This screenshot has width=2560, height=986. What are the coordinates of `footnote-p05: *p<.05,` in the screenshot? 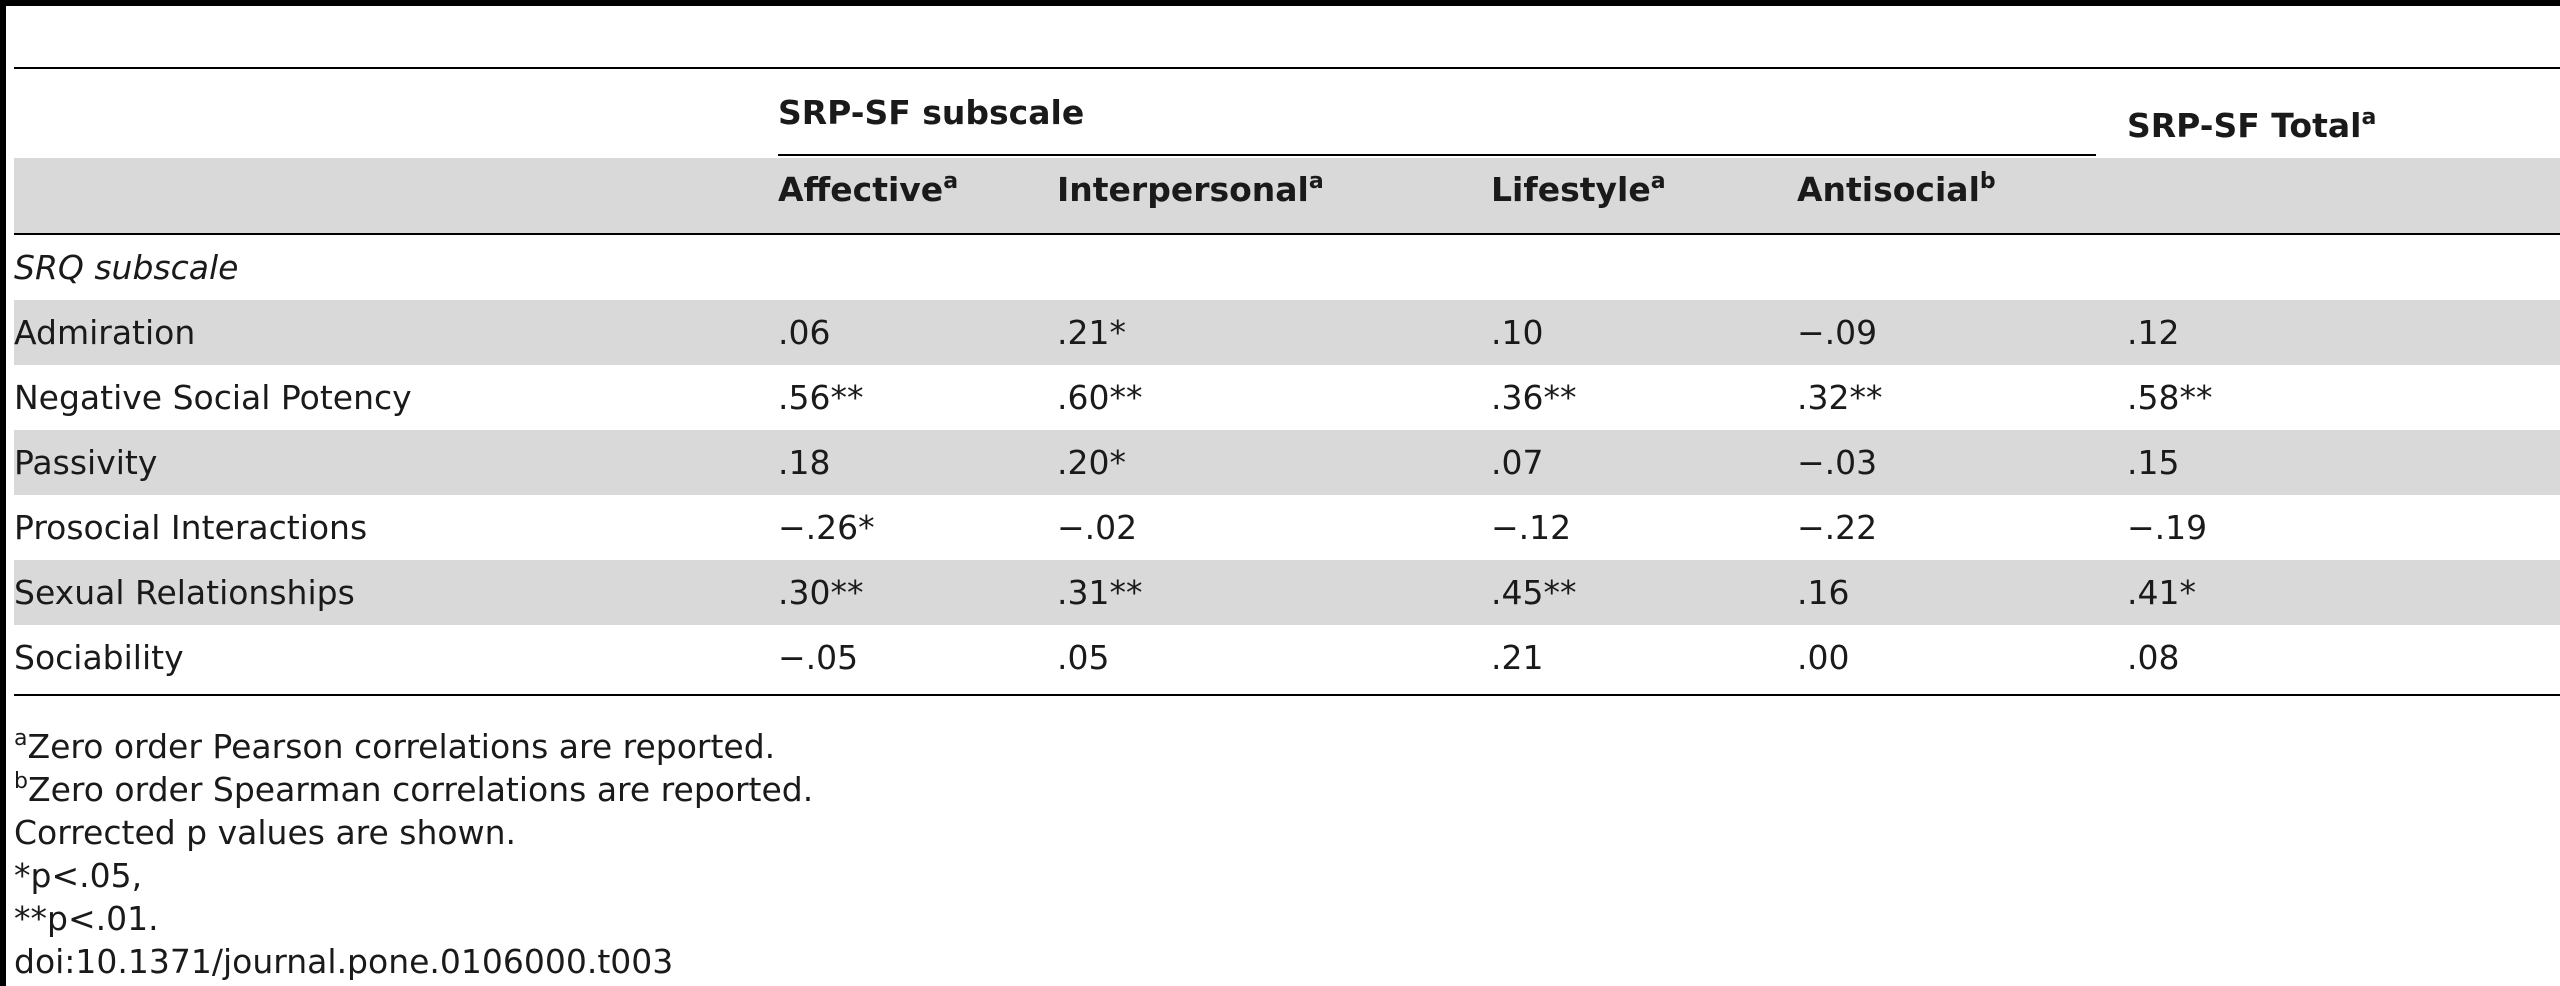 It's located at (78, 875).